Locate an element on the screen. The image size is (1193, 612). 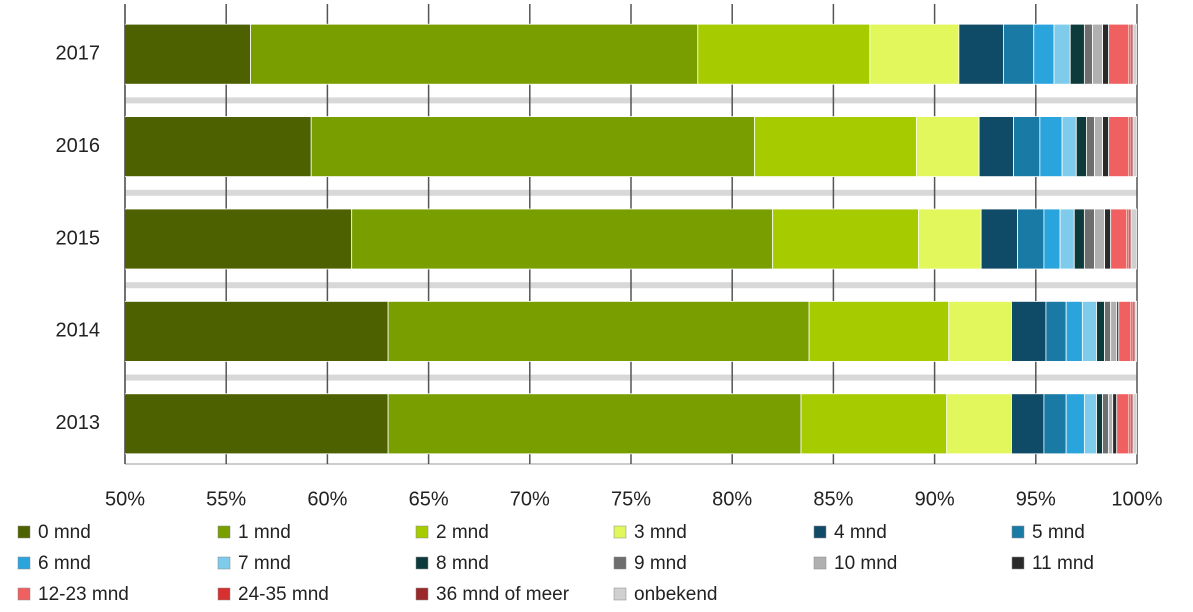
legend-label: 10 mnd is located at coordinates (865, 563).